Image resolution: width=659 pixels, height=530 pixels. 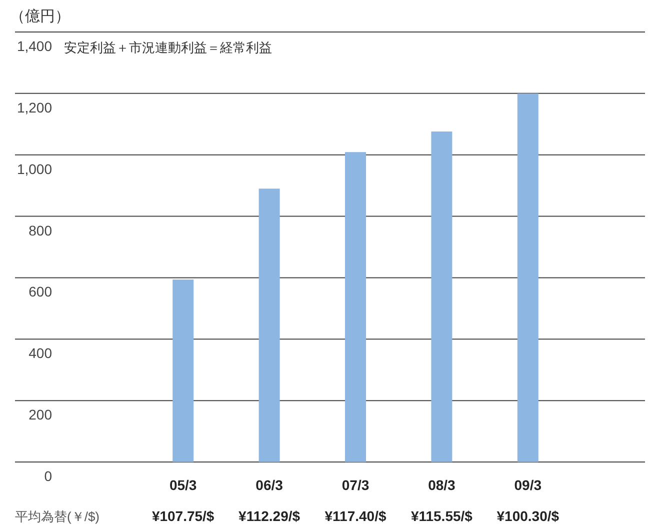 I want to click on x-tick-label: 06/3, so click(x=270, y=485).